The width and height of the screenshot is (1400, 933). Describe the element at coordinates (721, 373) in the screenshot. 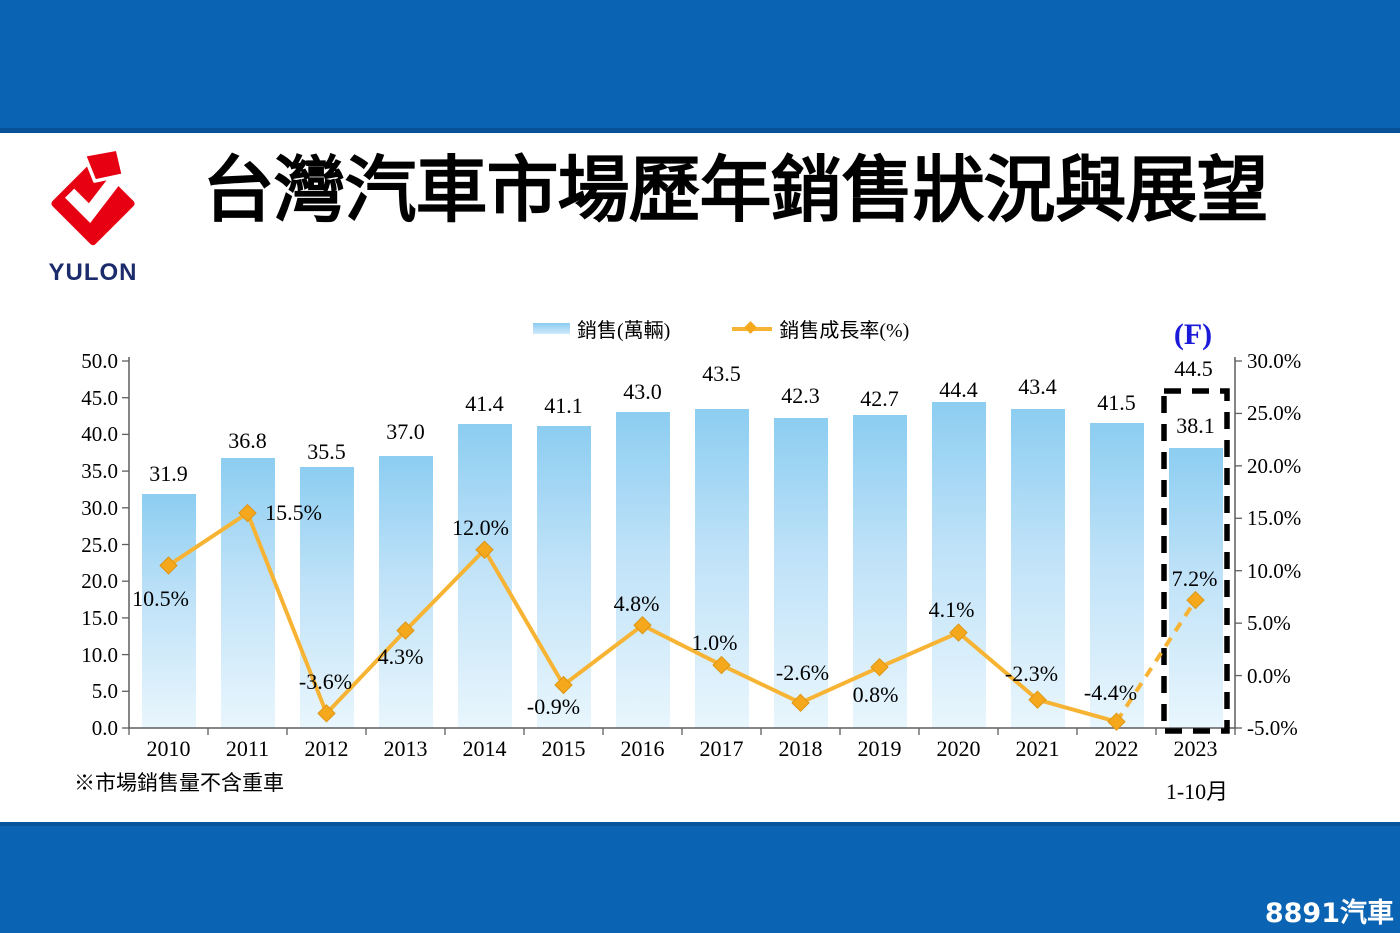

I see `bar-value-label-2017: 43.5` at that location.